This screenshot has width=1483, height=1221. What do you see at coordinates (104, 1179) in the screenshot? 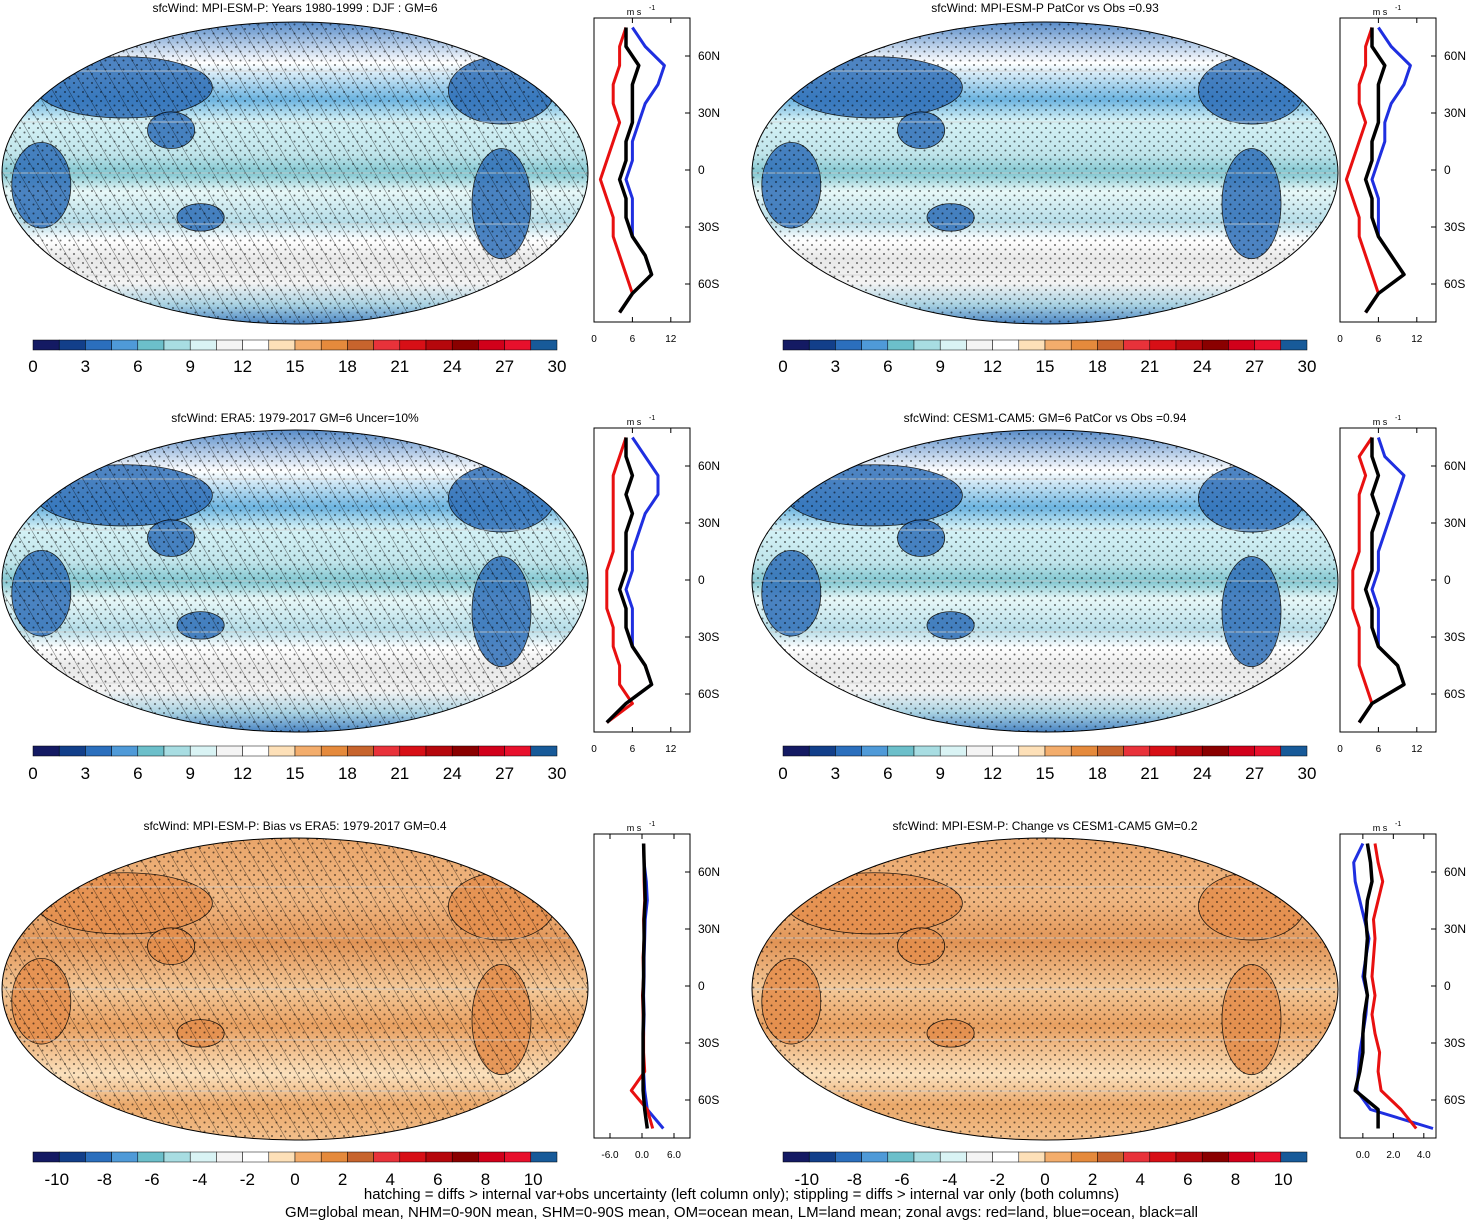
I see `colorbar-tick-label: -8` at bounding box center [104, 1179].